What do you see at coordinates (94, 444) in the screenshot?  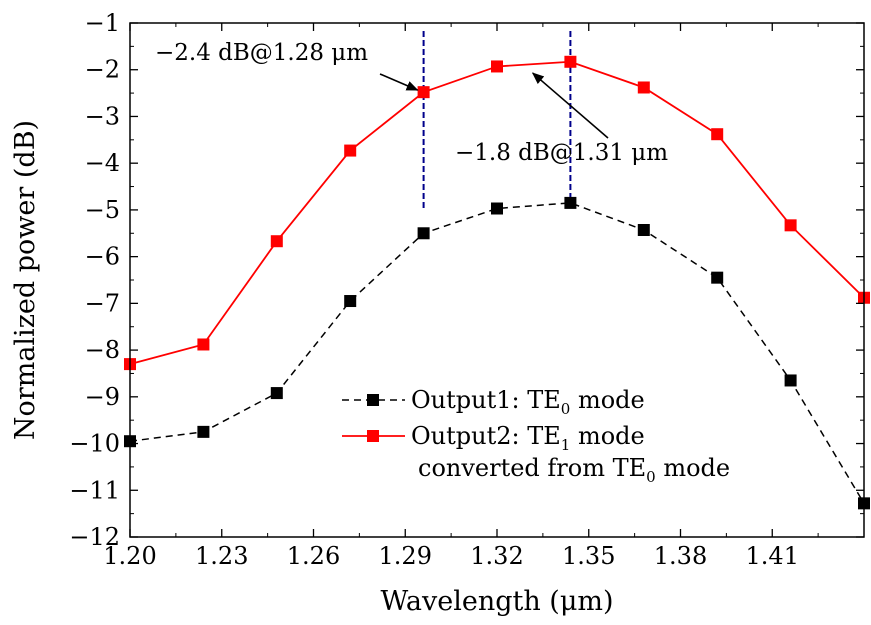 I see `y-tick-label: −10` at bounding box center [94, 444].